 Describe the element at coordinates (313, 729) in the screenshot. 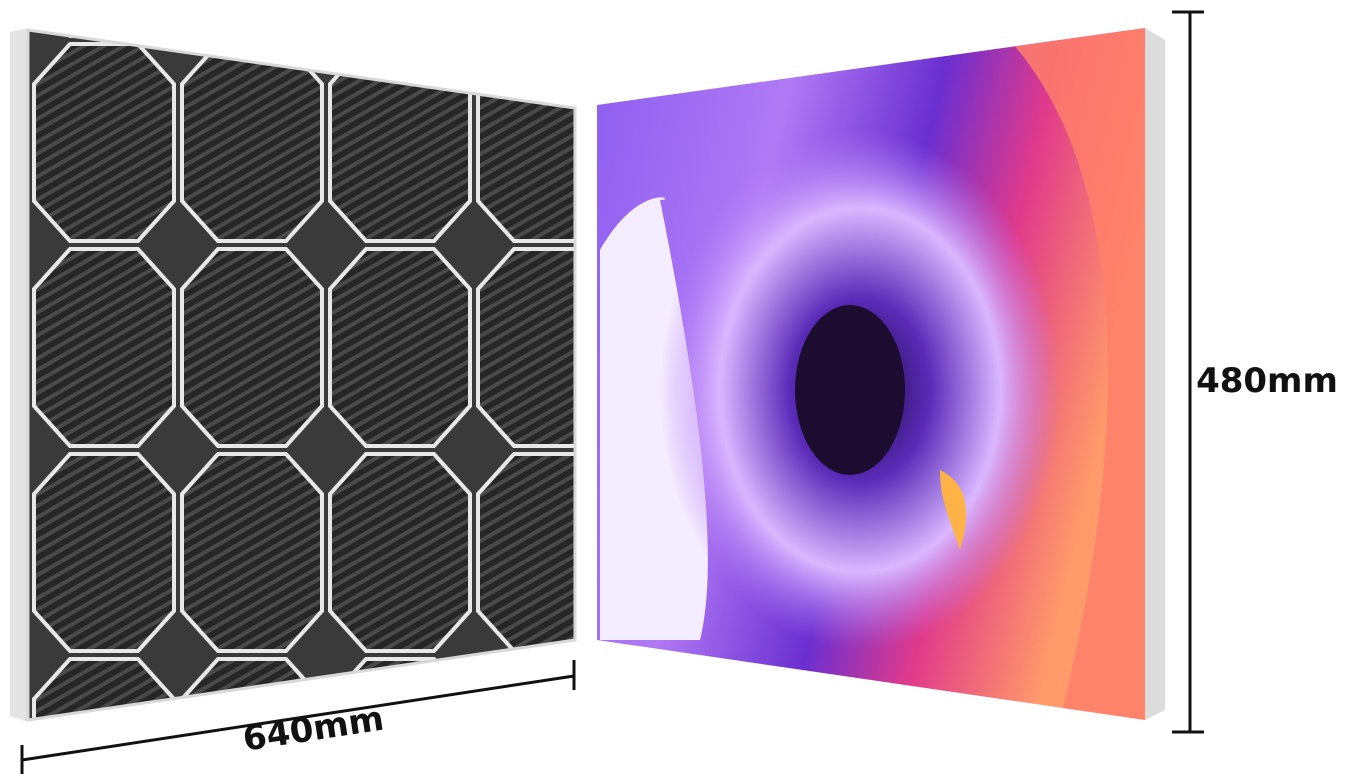

I see `width-label: 640mm` at that location.